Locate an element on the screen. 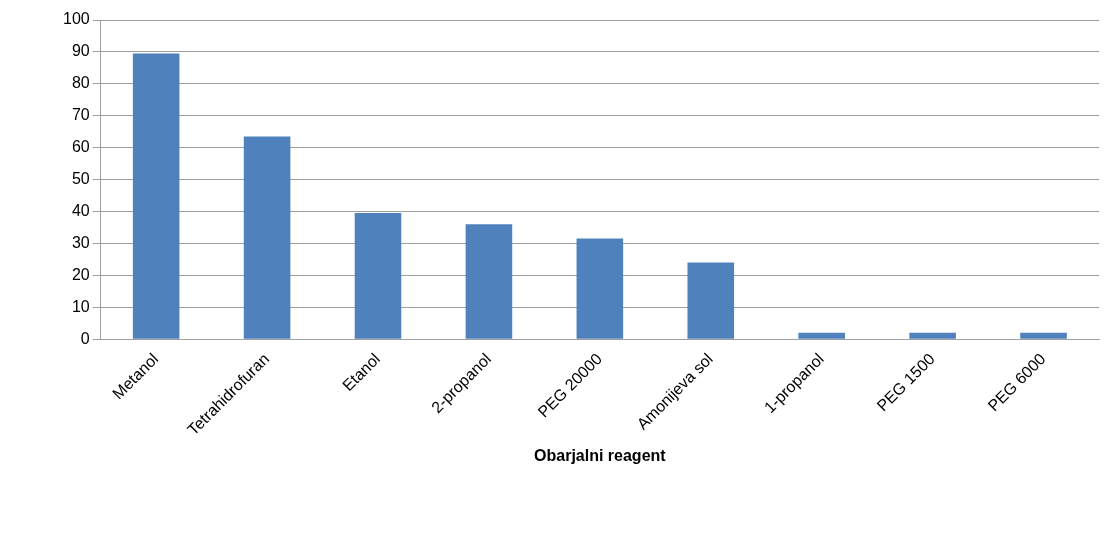  y-tick-label: 70 is located at coordinates (80, 115).